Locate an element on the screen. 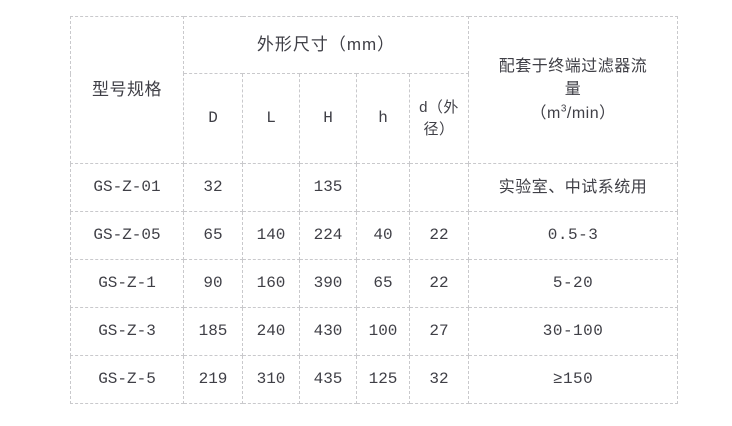 The height and width of the screenshot is (426, 732). header-col-L: L is located at coordinates (271, 118).